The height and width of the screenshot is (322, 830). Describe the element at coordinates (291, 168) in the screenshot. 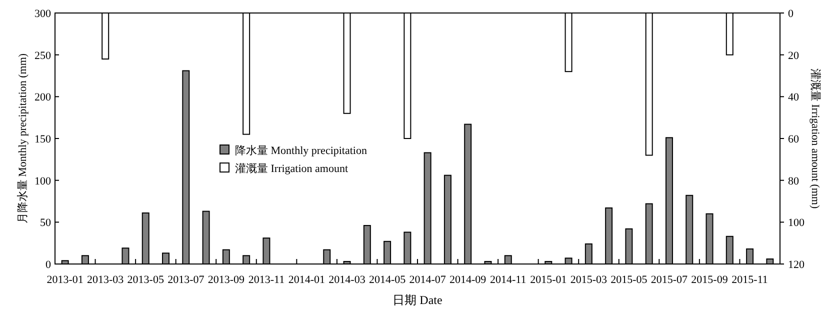

I see `legend-label: 灌溉量 Irrigation amount` at that location.